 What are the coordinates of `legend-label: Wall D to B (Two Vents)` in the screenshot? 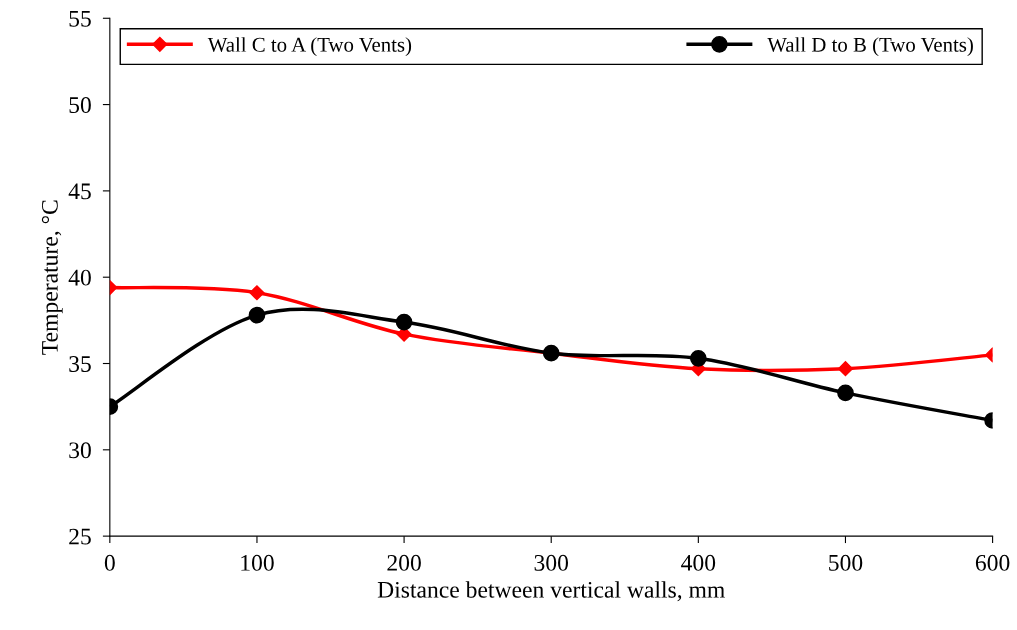 It's located at (870, 47).